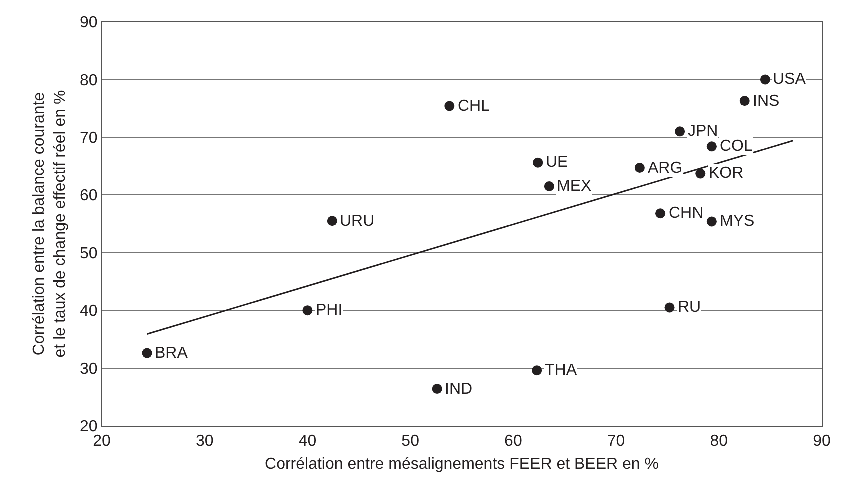  Describe the element at coordinates (50, 224) in the screenshot. I see `y-axis-title: Corrélation entre la balance courante et le taux de change effectif réel en %` at that location.